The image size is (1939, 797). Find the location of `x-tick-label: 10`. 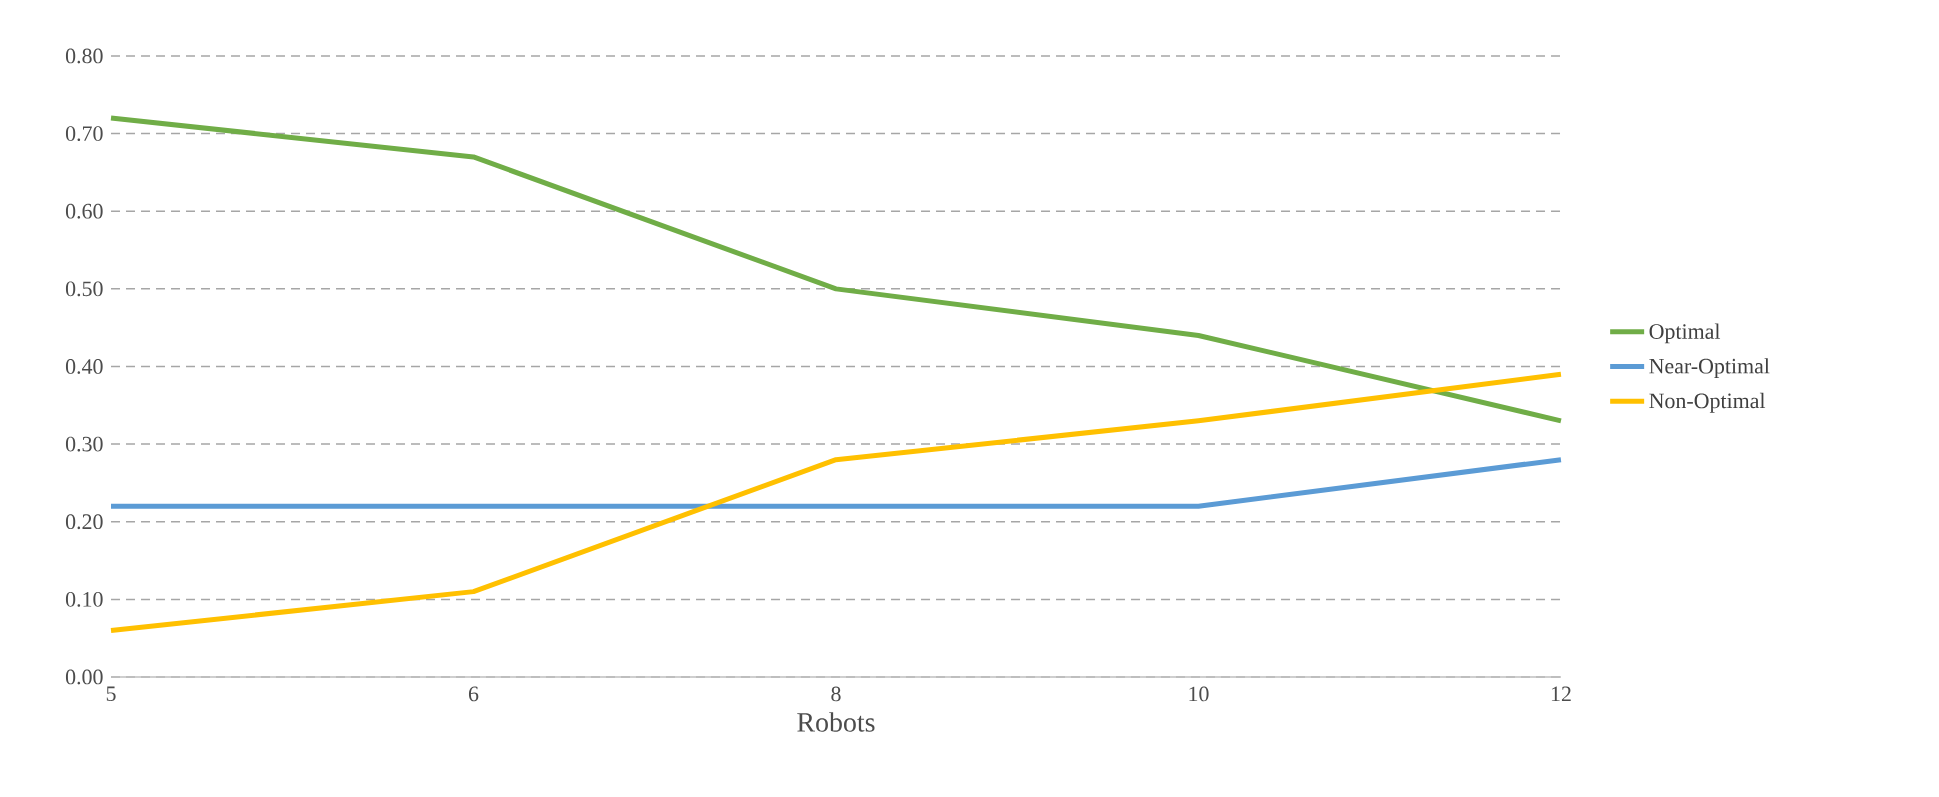

x-tick-label: 10 is located at coordinates (1199, 694).